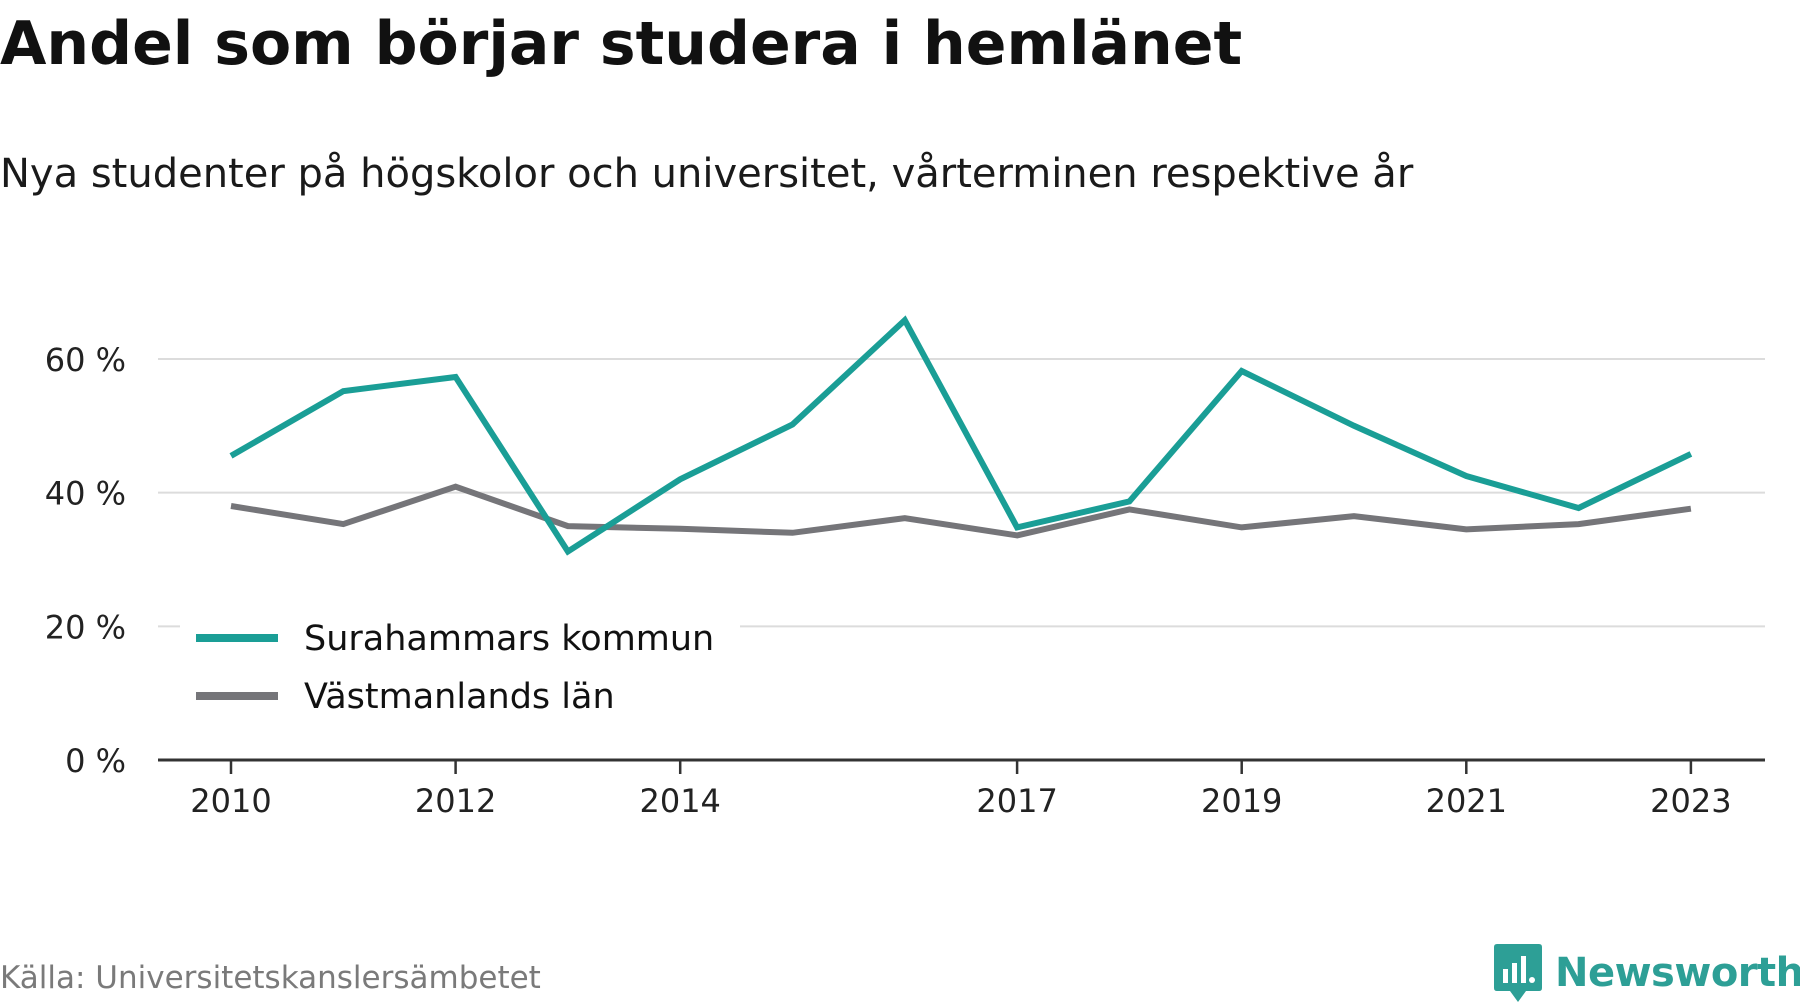 Image resolution: width=1800 pixels, height=1008 pixels. What do you see at coordinates (1518, 973) in the screenshot?
I see `newsworthy-logo-icon` at bounding box center [1518, 973].